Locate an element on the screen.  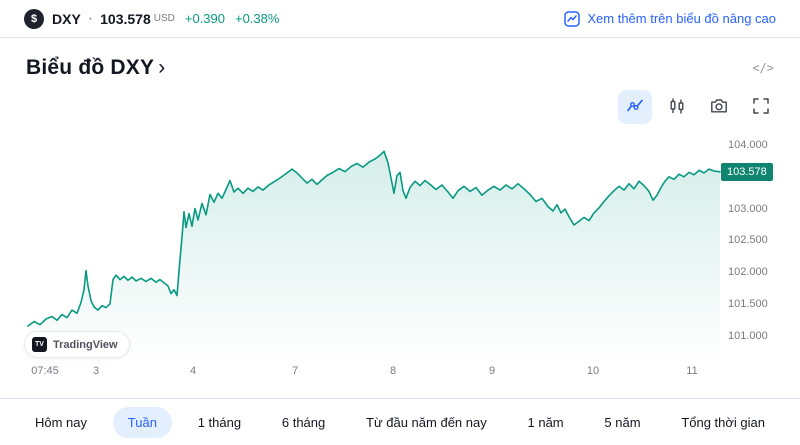
range-tab-tuần: Tuần is located at coordinates (142, 422).